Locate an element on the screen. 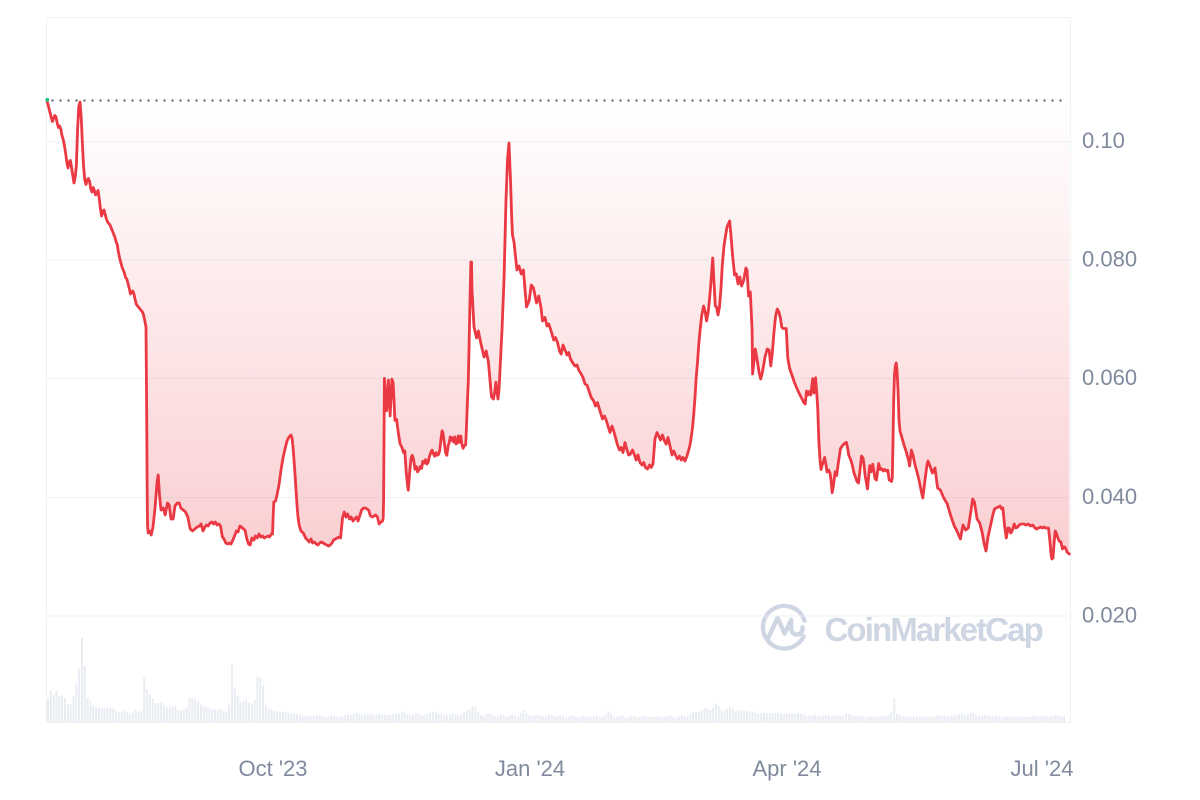  svg-text: 0.020 is located at coordinates (1109, 615).